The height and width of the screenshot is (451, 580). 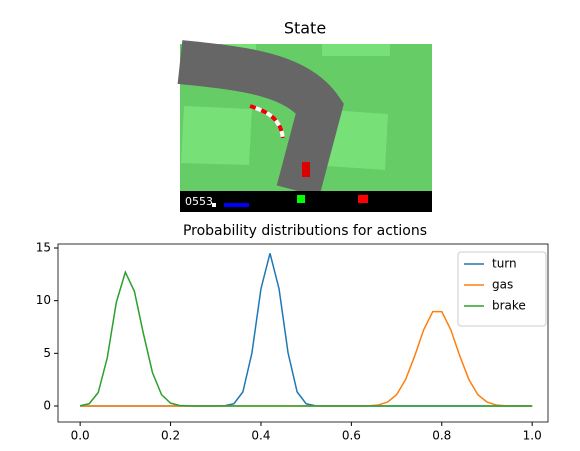 What do you see at coordinates (351, 436) in the screenshot?
I see `x-tick-label: 0.6` at bounding box center [351, 436].